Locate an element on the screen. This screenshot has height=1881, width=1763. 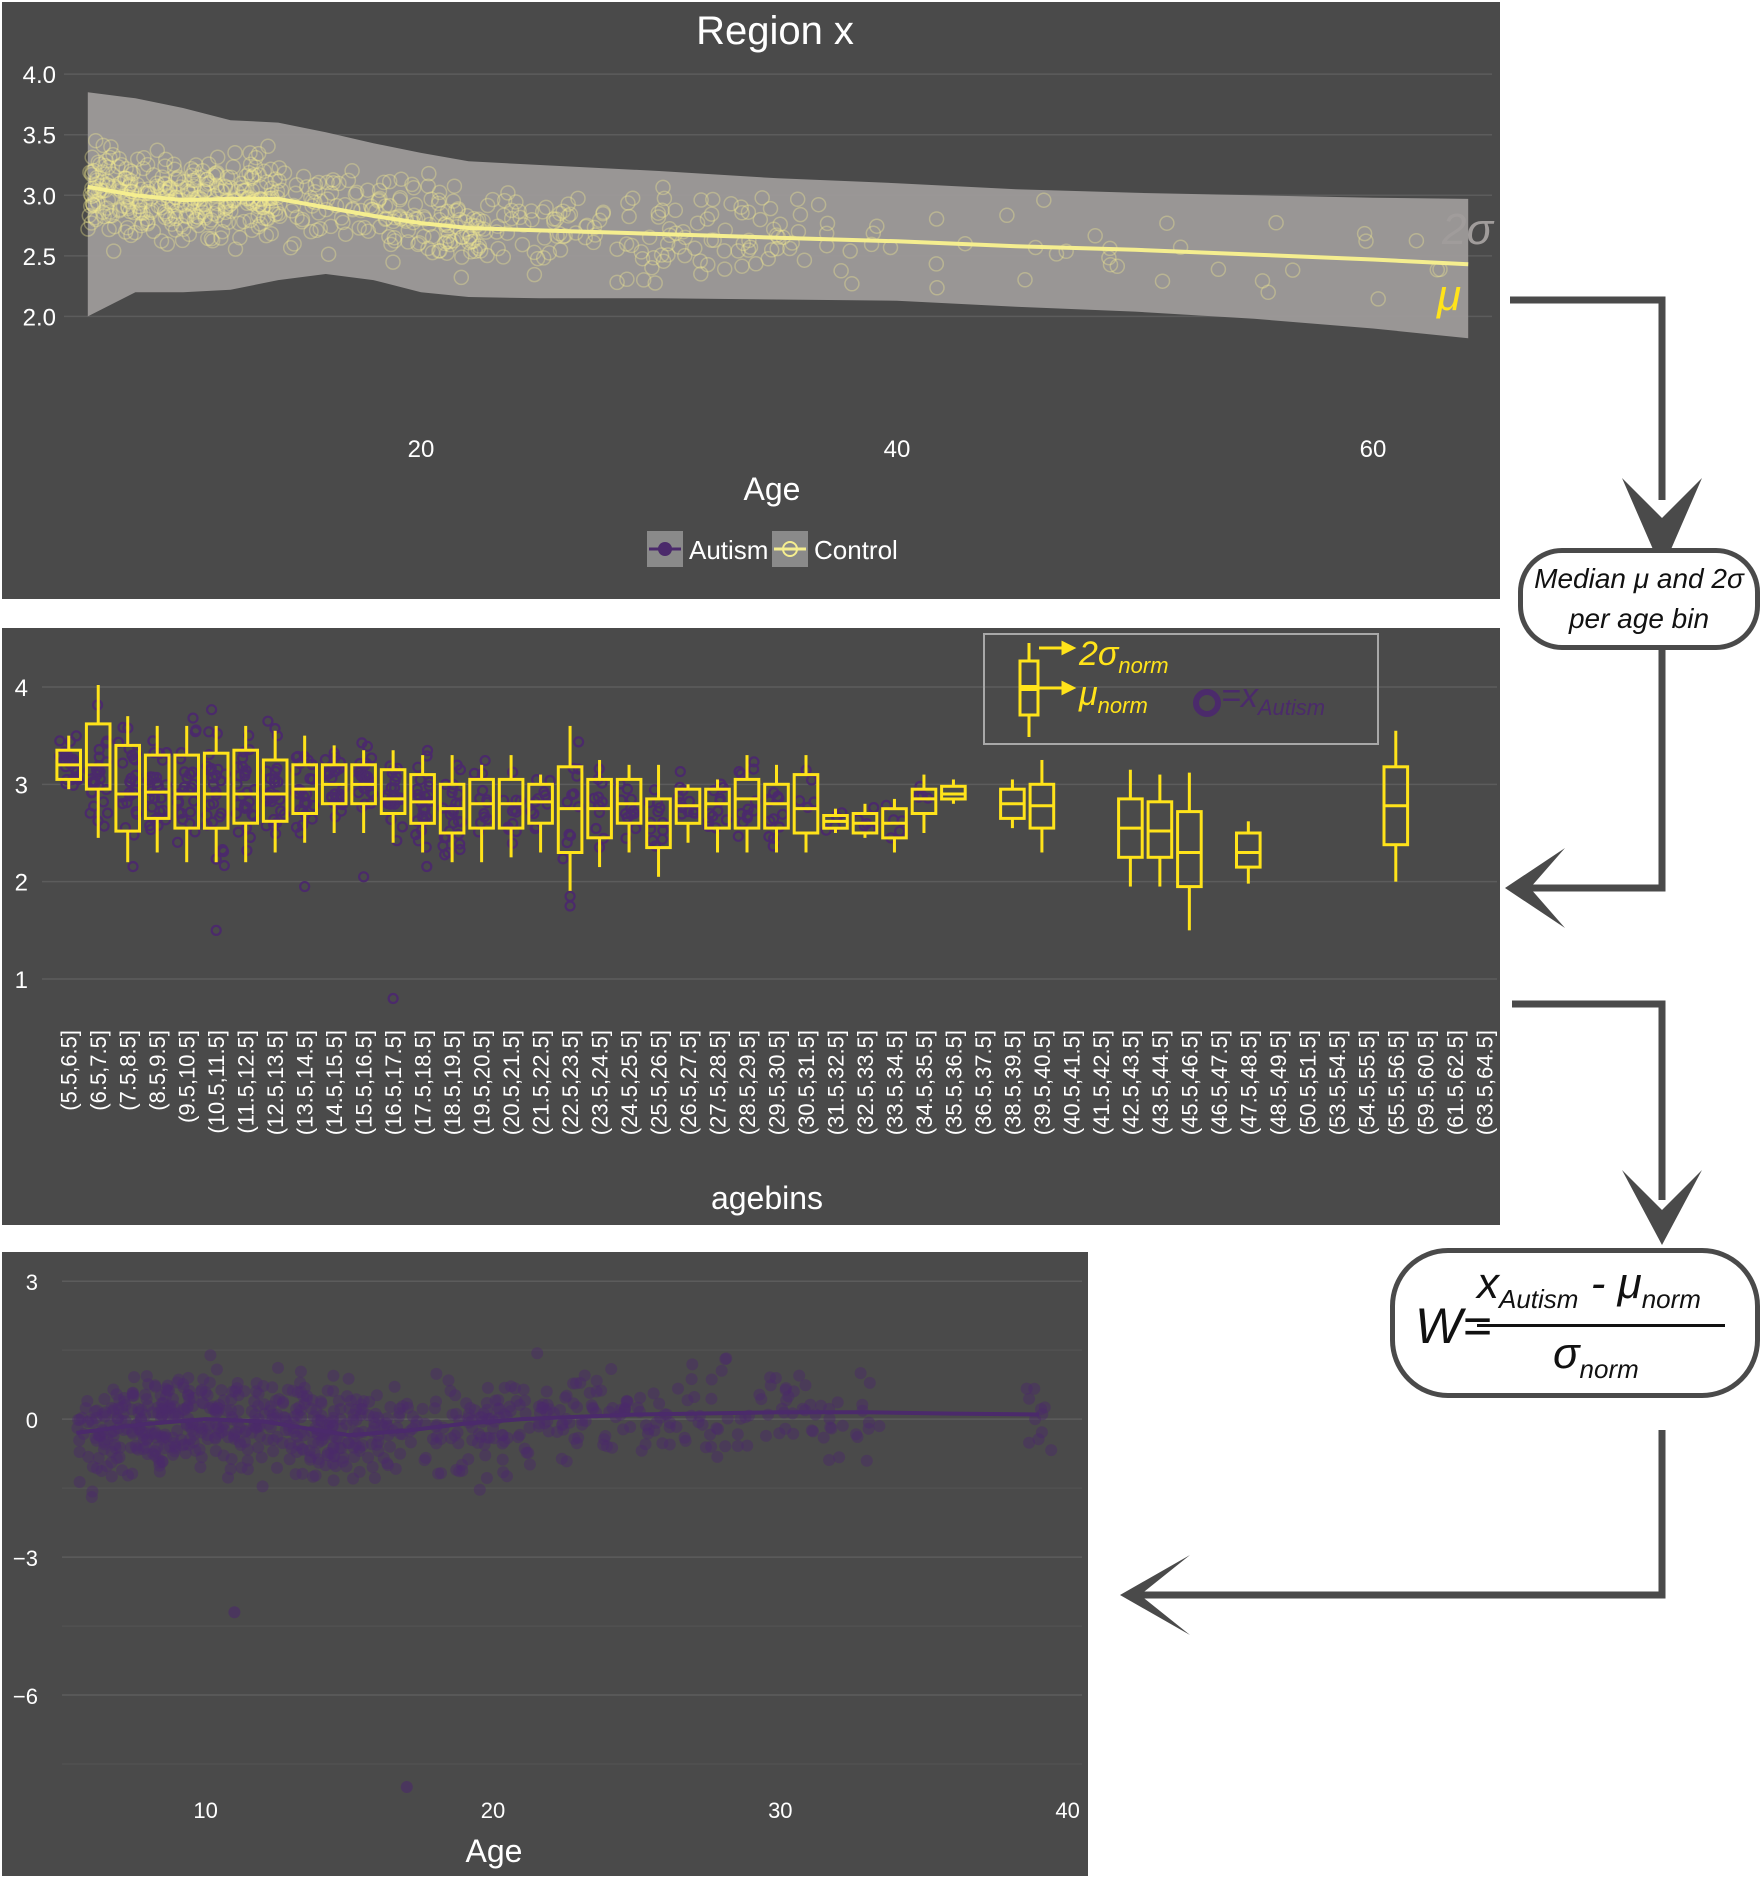
box-(5.5,6.5] is located at coordinates (68, 760).